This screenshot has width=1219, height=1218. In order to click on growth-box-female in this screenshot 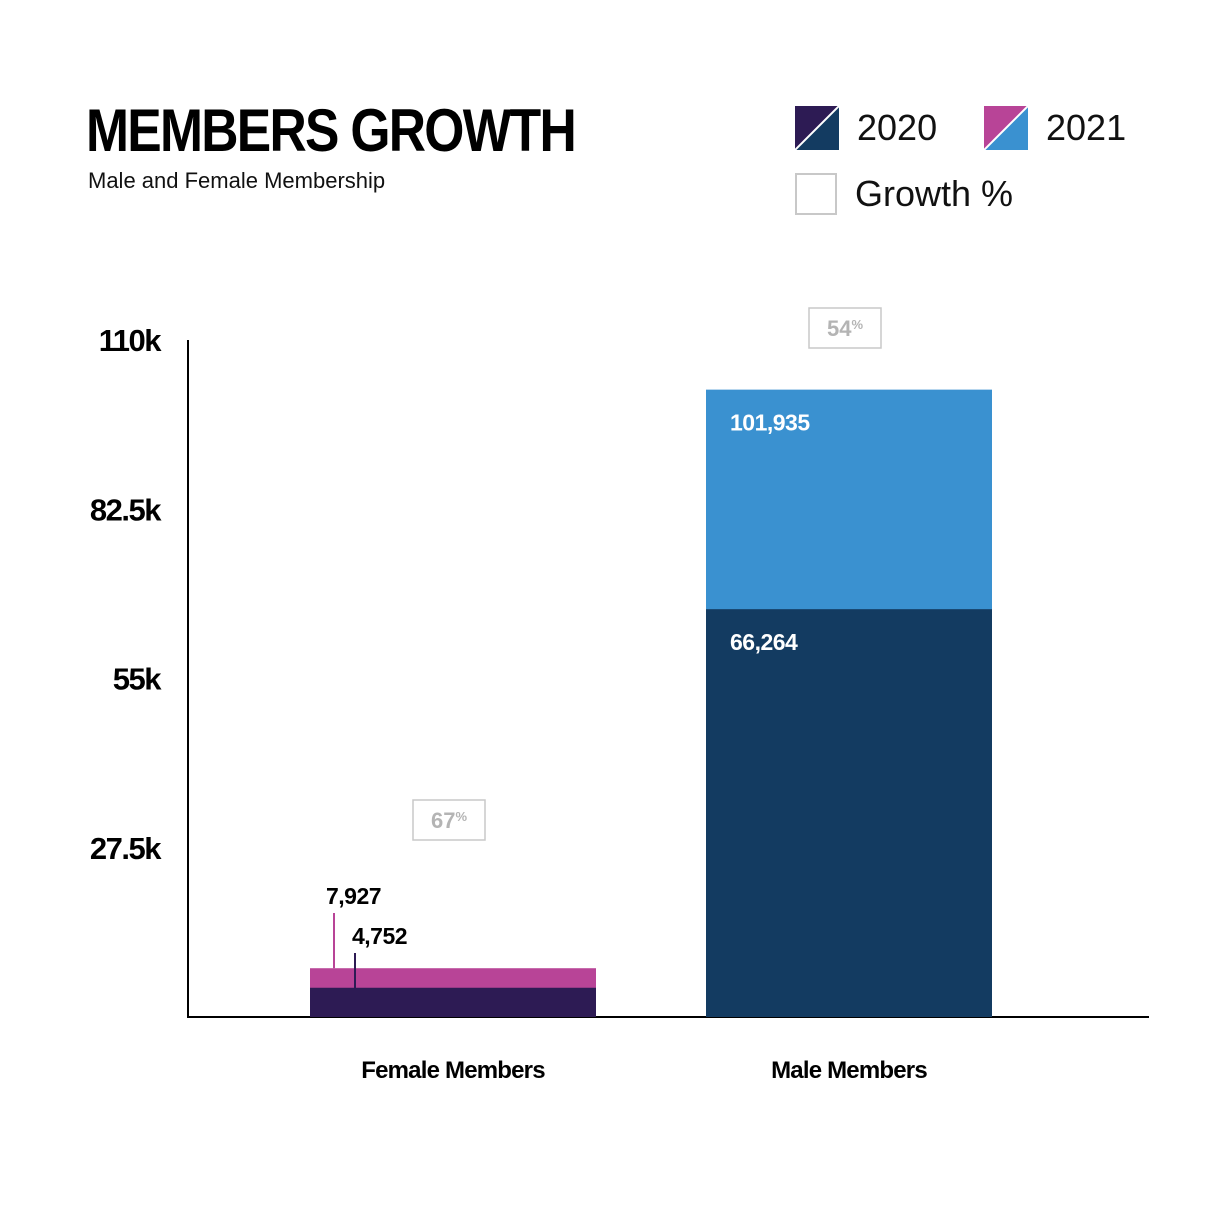, I will do `click(449, 820)`.